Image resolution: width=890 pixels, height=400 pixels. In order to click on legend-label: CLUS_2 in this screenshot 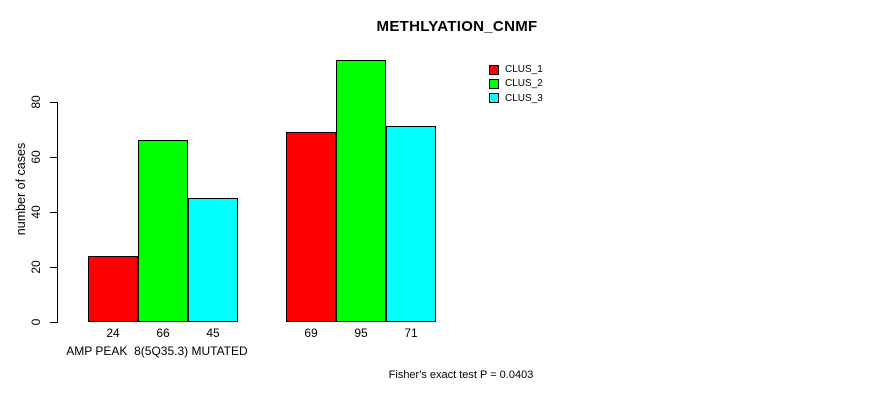, I will do `click(524, 84)`.